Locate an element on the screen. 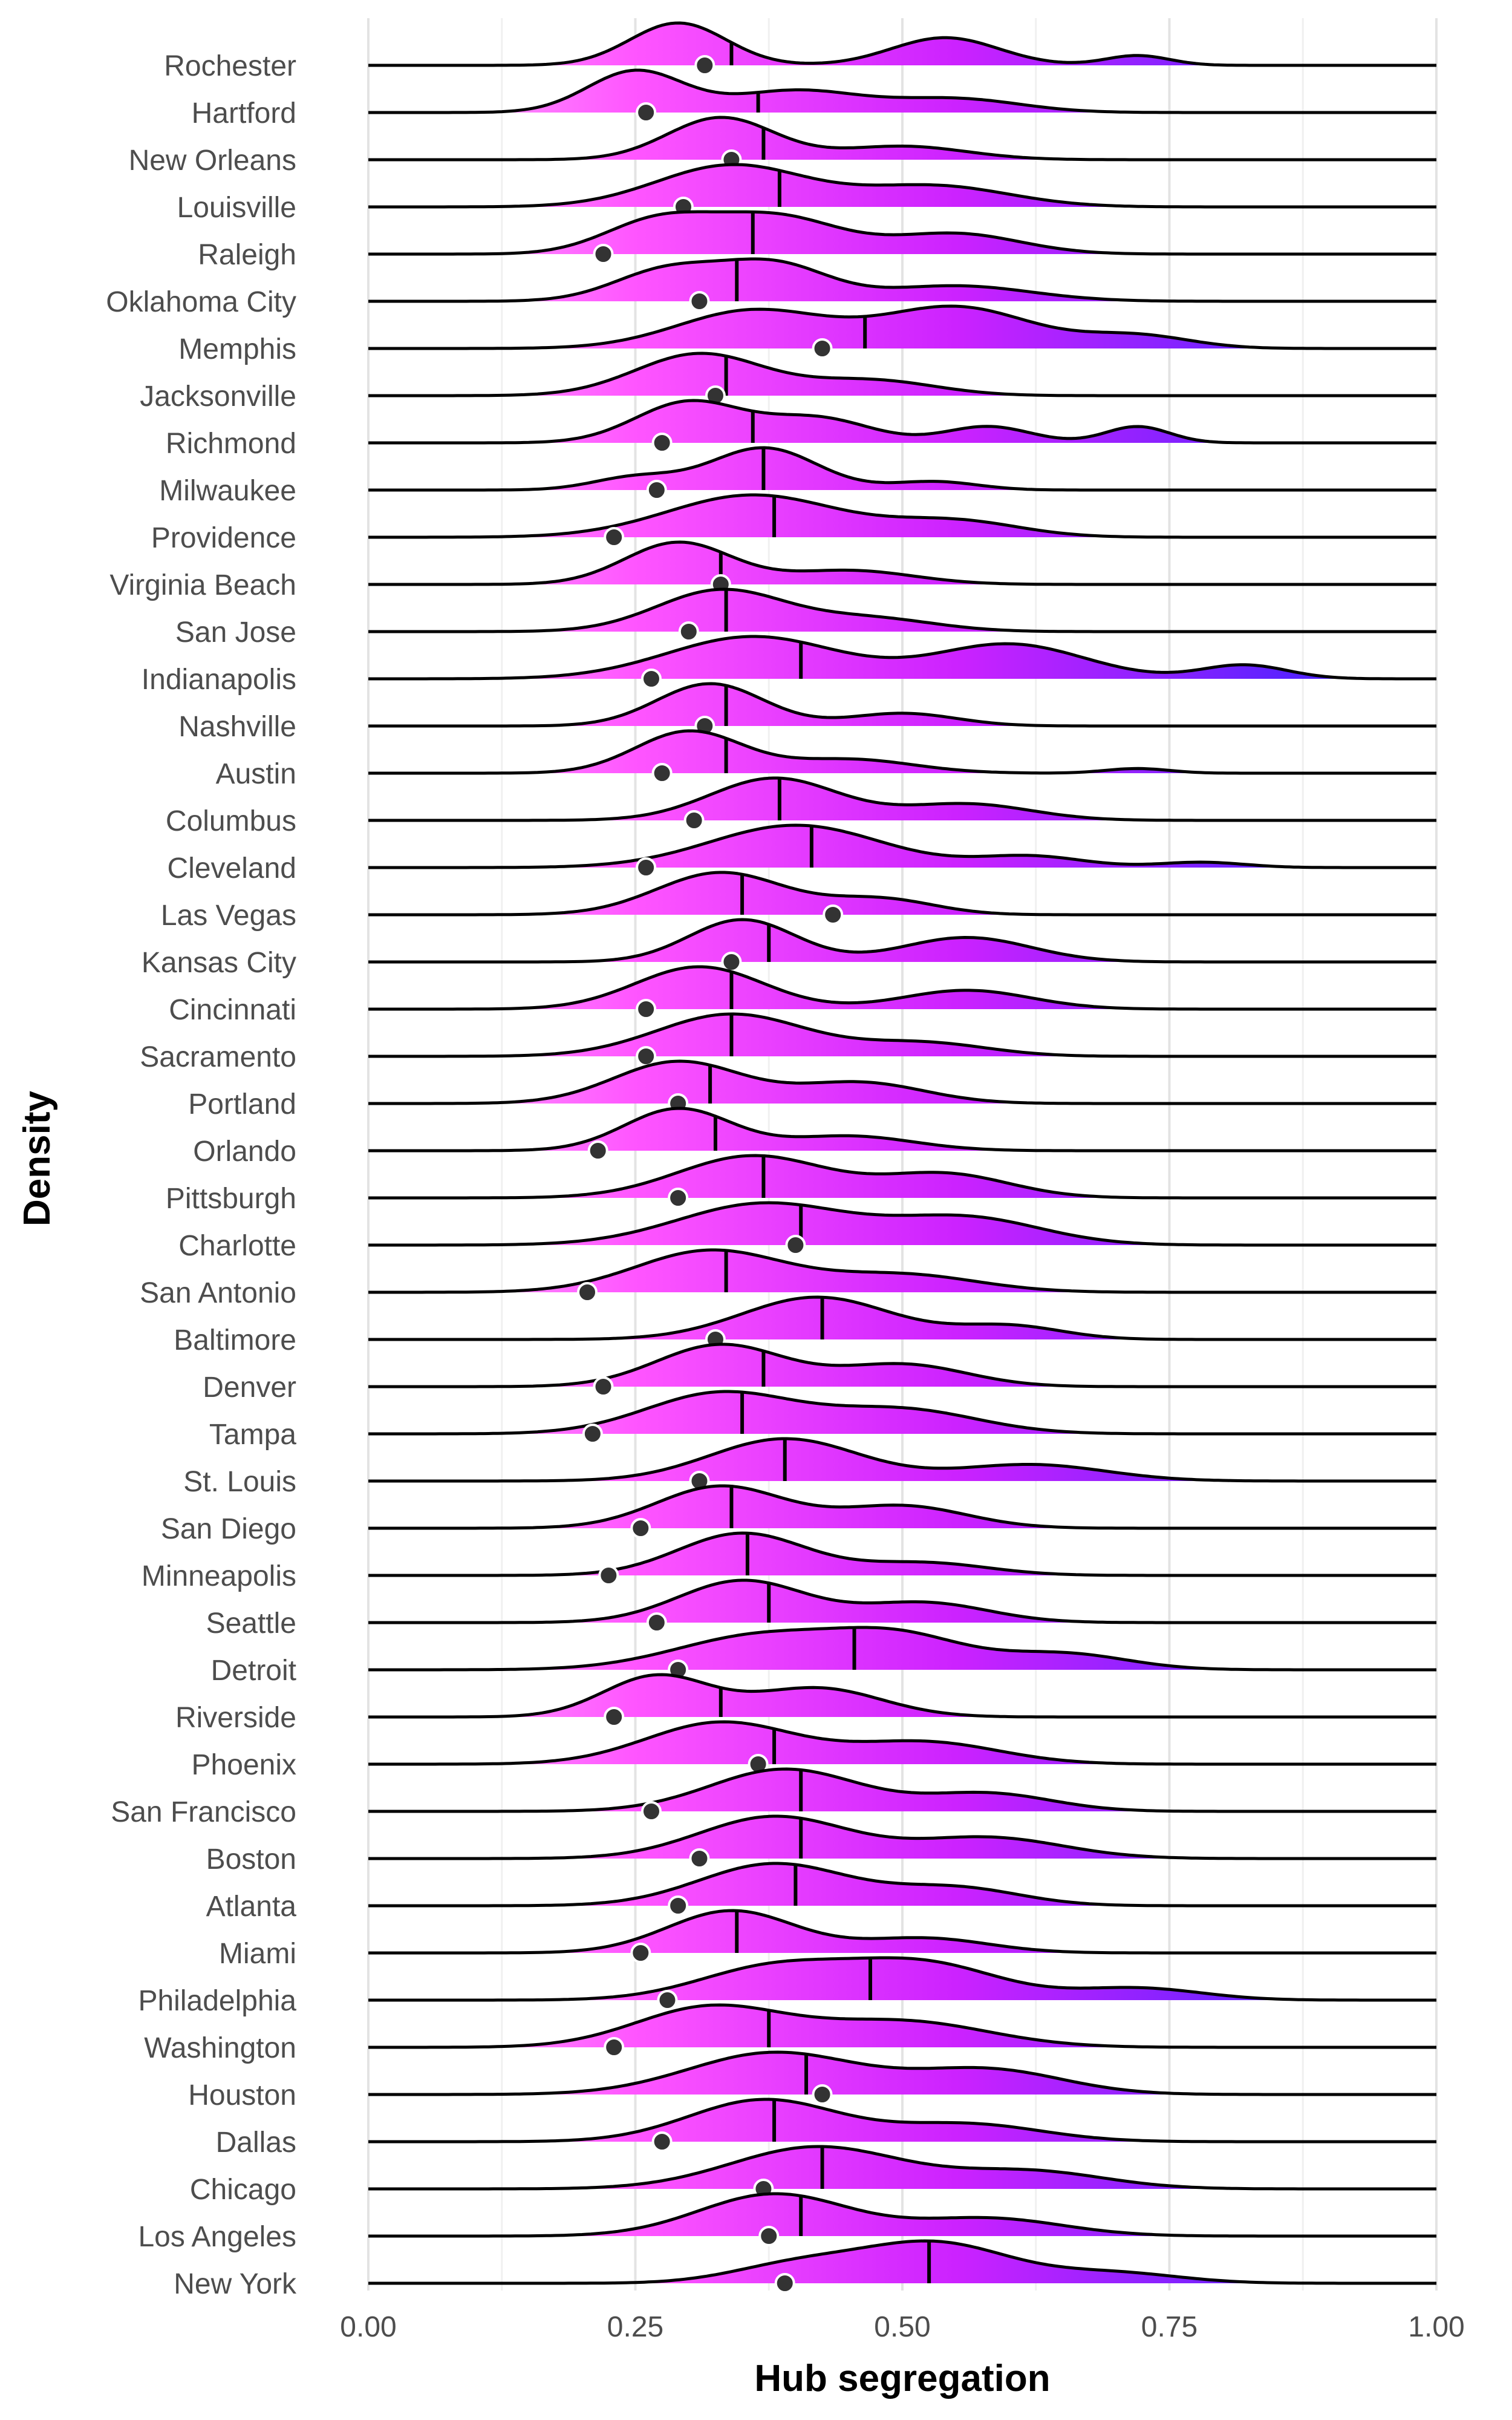 This screenshot has height=2420, width=1512. ridge-tampa is located at coordinates (902, 1417).